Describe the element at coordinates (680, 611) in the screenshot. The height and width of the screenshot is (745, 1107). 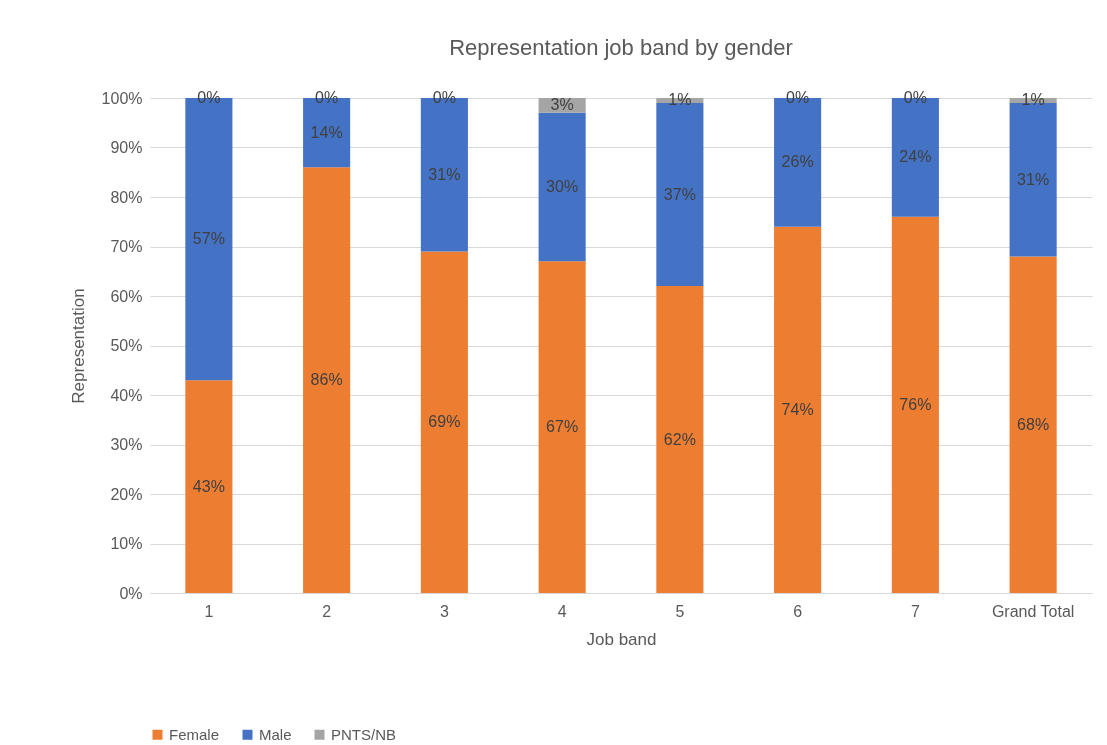
I see `x-tick-label: 5` at that location.